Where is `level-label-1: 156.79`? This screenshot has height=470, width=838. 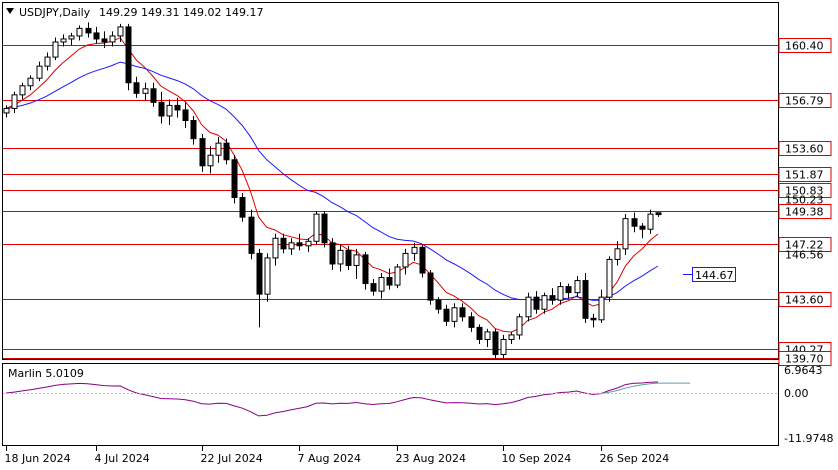 level-label-1: 156.79 is located at coordinates (804, 101).